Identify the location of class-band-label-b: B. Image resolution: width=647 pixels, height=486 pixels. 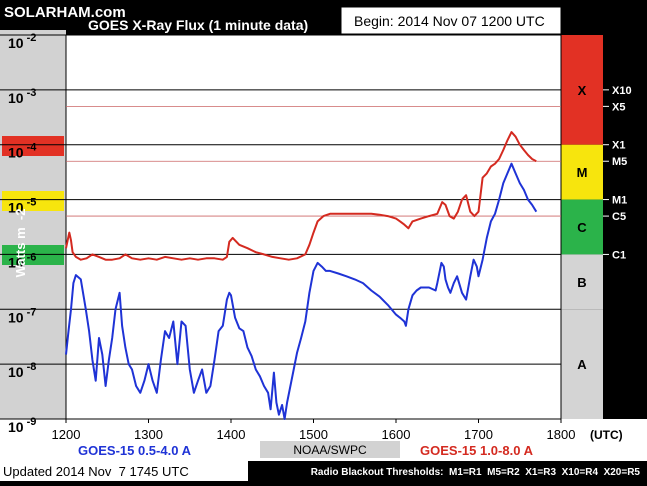
(581, 282).